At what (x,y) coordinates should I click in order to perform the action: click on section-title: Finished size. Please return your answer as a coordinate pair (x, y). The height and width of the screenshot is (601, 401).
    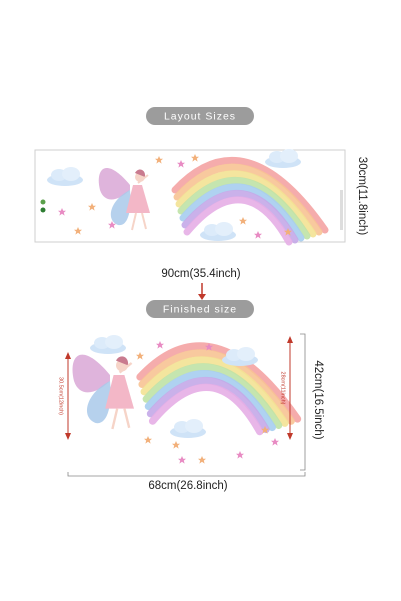
    Looking at the image, I should click on (200, 309).